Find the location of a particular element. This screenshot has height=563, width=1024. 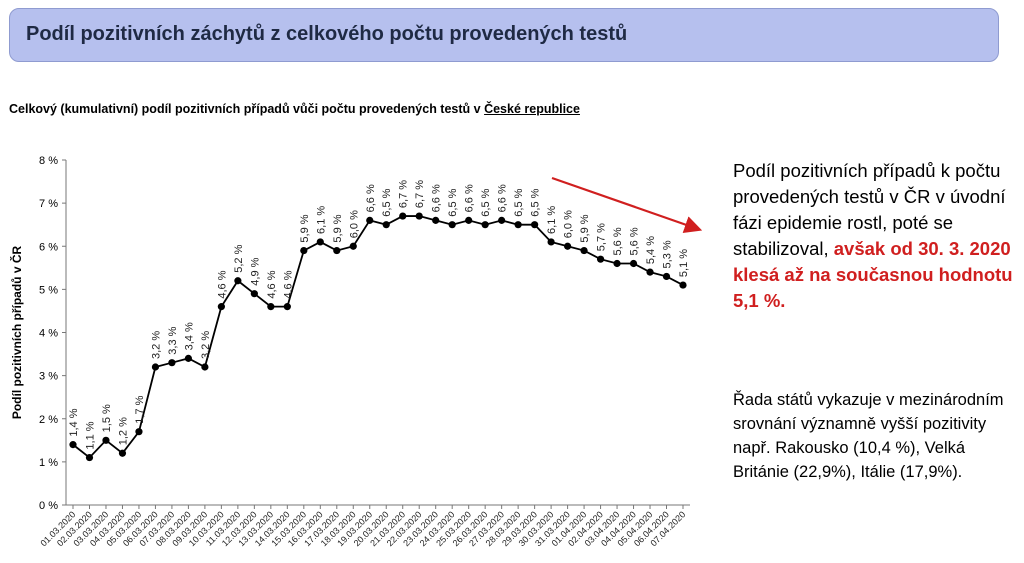

data-label: 1,5 % is located at coordinates (107, 418).